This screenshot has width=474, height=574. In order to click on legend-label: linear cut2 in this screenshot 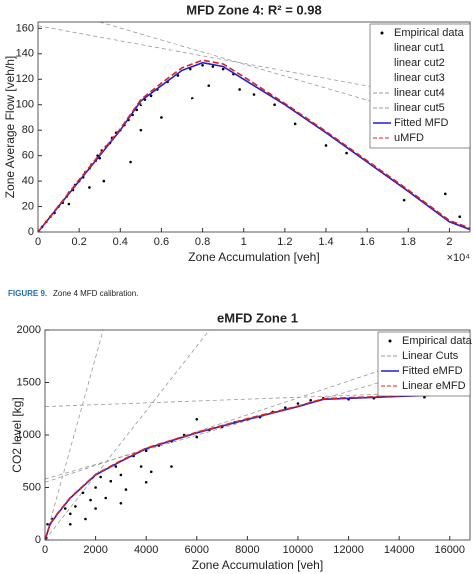, I will do `click(419, 63)`.